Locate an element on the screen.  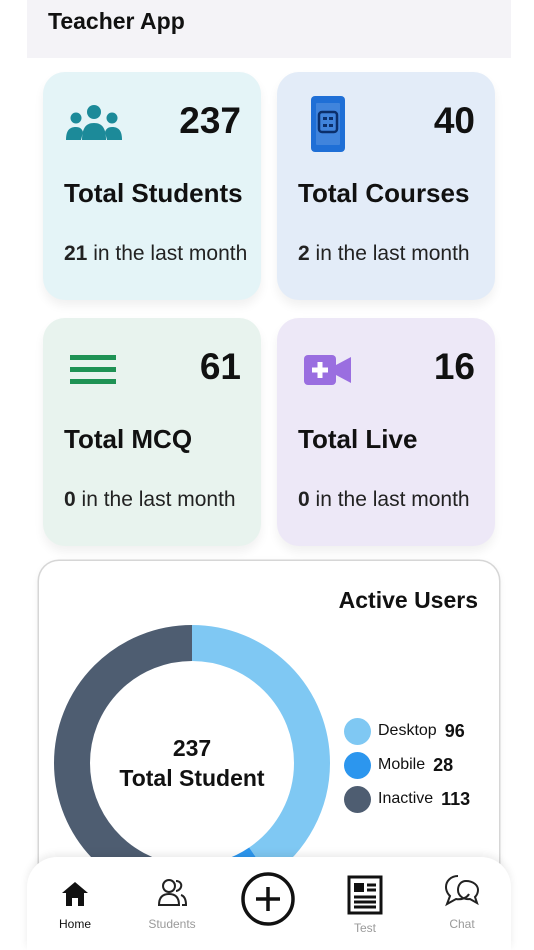
stat-subtext: 2 in the last month is located at coordinates (384, 254).